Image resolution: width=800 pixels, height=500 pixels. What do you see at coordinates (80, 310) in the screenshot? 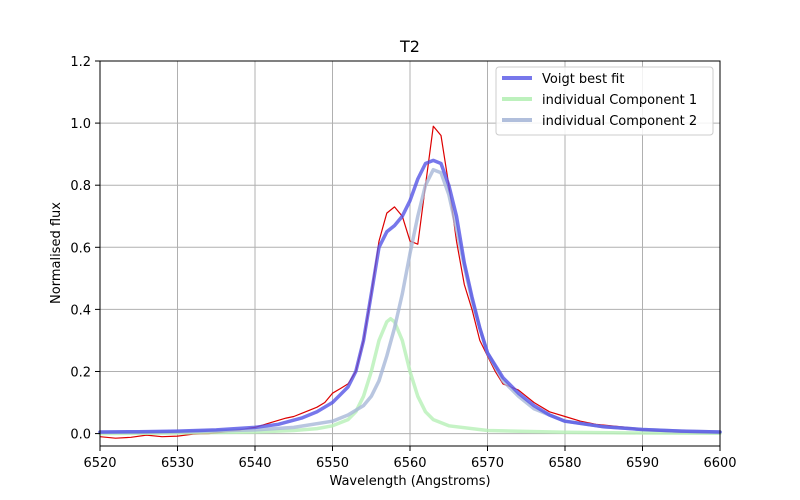
I see `y-tick-label: 0.4` at bounding box center [80, 310].